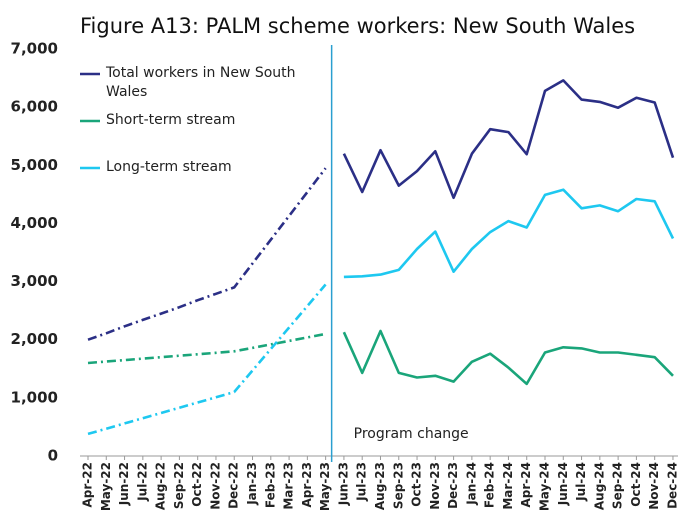  I want to click on x-tick-label: Jul-24, so click(581, 482).